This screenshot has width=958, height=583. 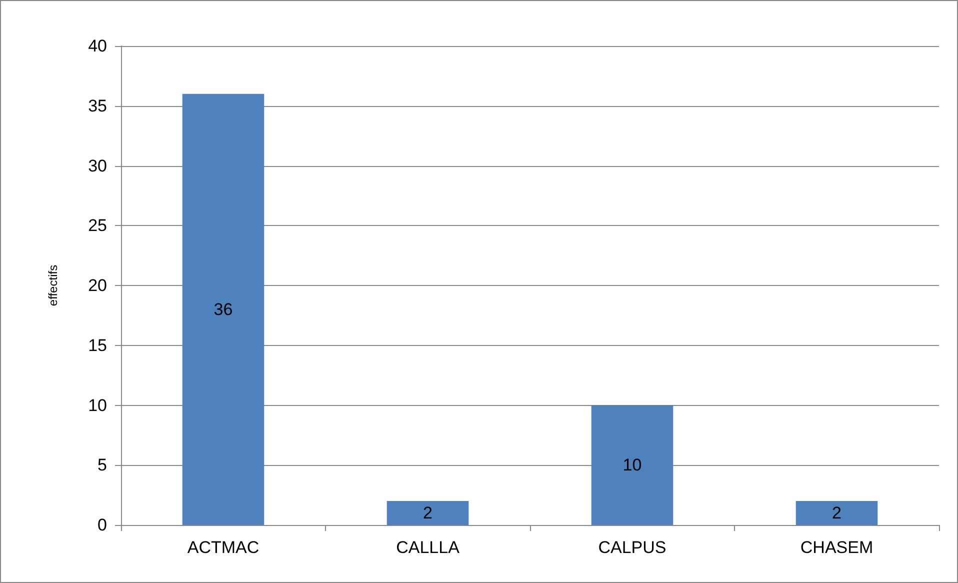 I want to click on y-tick-label: 40, so click(x=97, y=46).